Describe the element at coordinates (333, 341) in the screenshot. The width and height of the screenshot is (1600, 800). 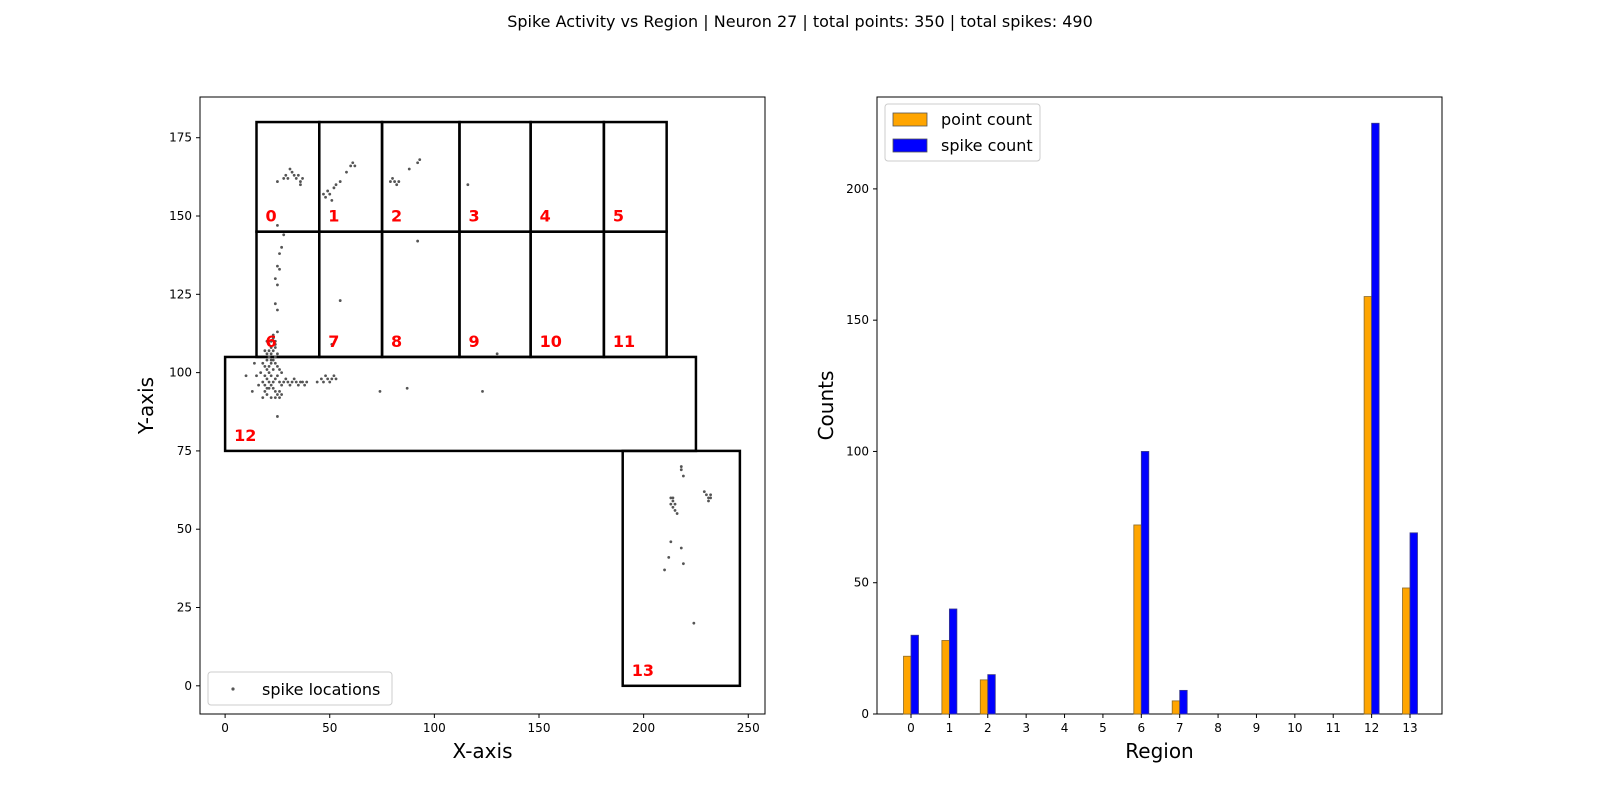
I see `region-label-7: 7` at that location.